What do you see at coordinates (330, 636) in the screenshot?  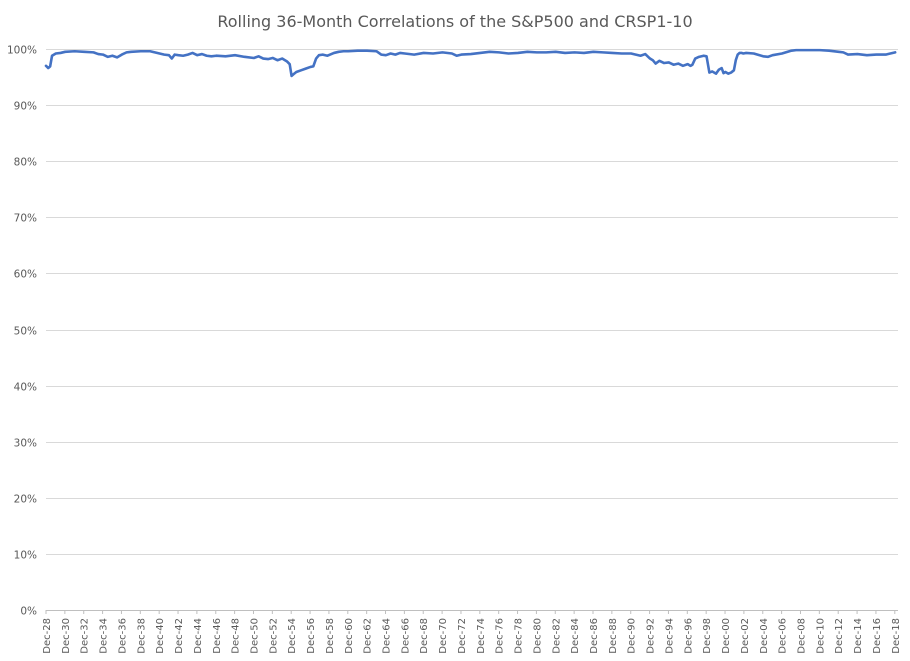 I see `x-tick-label: Dec-58` at bounding box center [330, 636].